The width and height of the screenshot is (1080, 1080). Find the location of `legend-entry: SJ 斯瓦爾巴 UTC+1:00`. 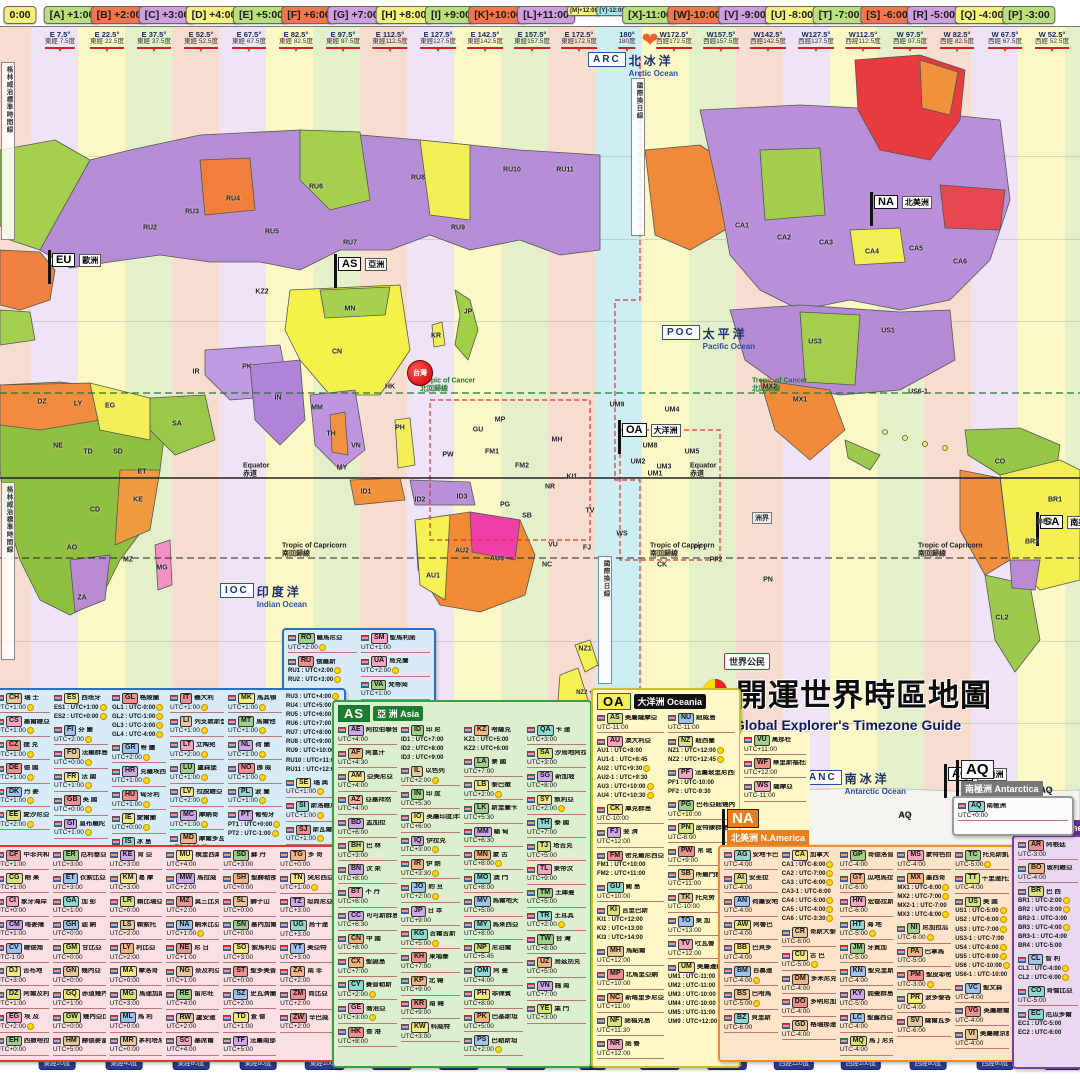

legend-entry: SJ 斯瓦爾巴 UTC+1:00 is located at coordinates (313, 834).